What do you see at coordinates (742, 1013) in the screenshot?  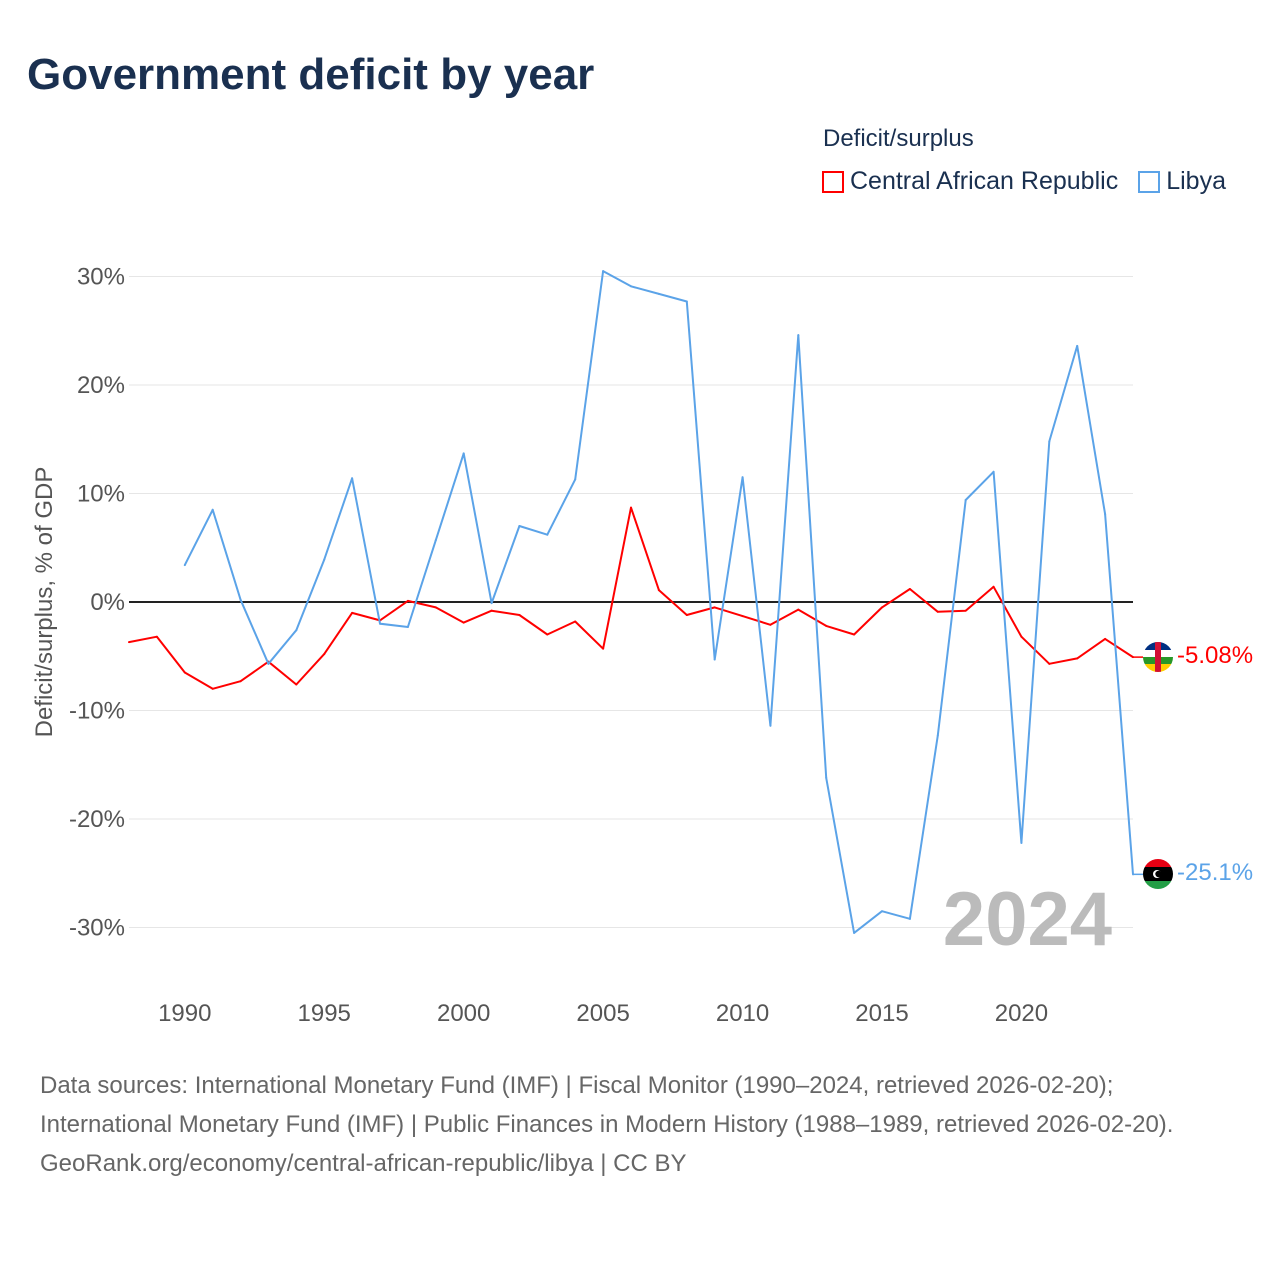 I see `x-tick-label: 2010` at bounding box center [742, 1013].